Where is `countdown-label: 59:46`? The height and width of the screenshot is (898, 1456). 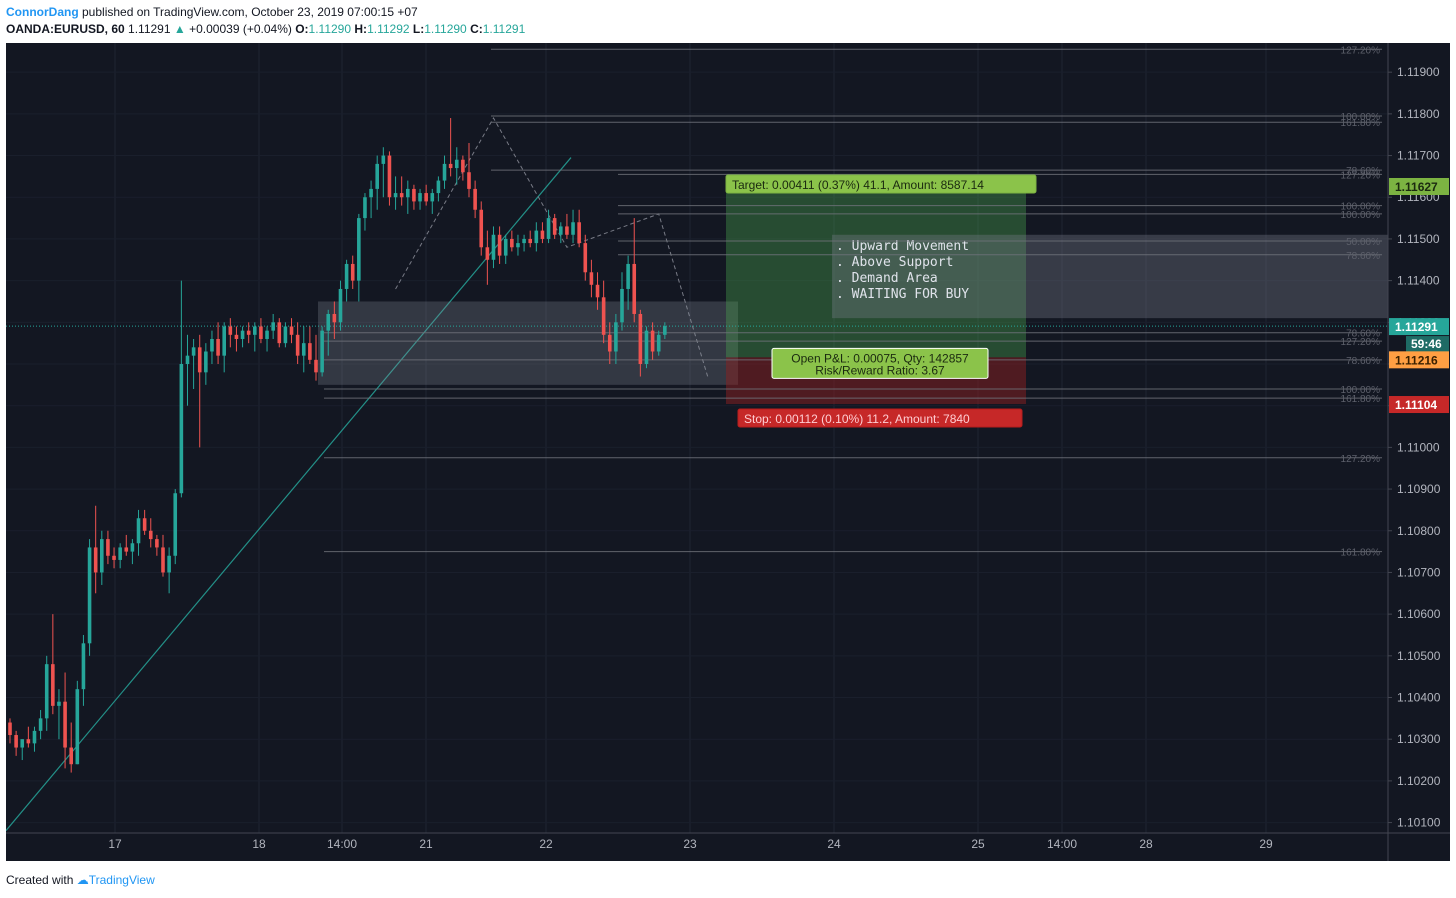 countdown-label: 59:46 is located at coordinates (1426, 344).